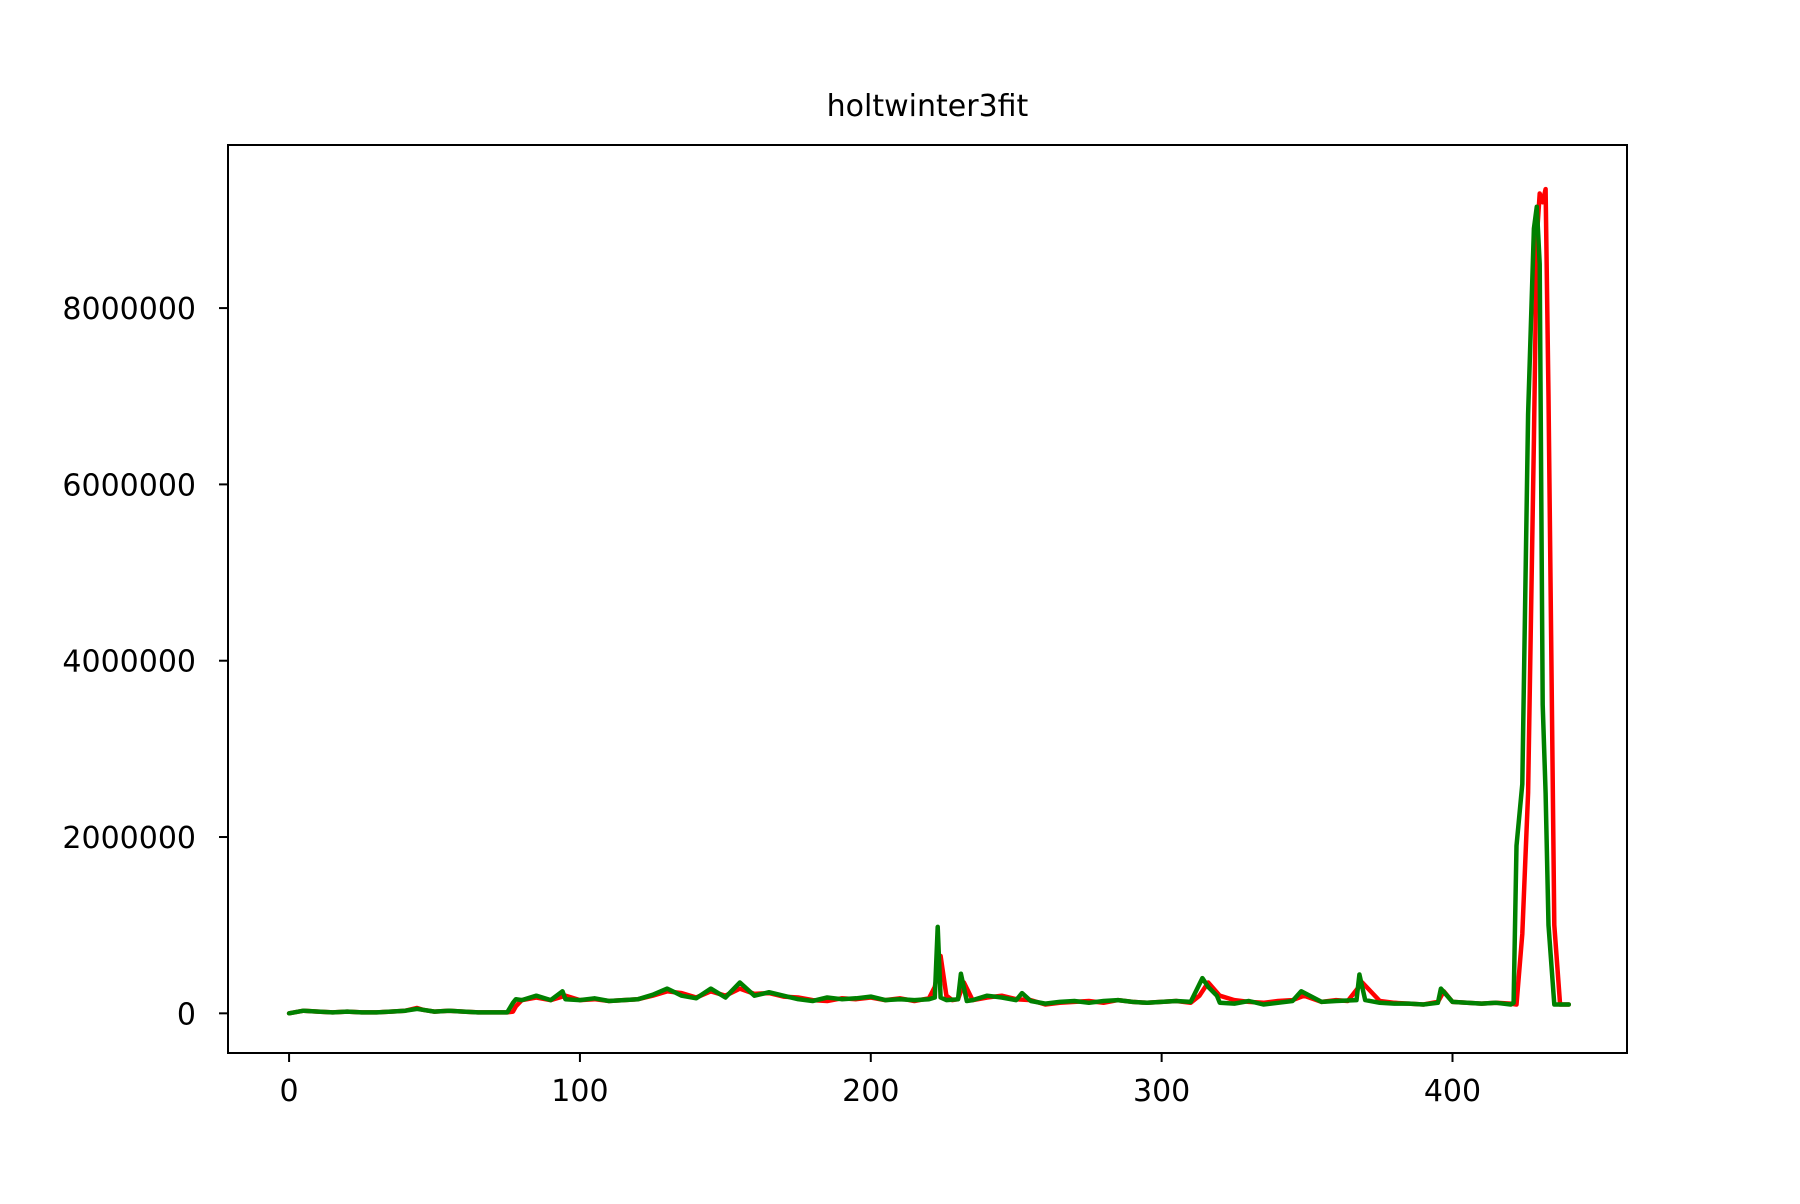 The image size is (1800, 1204). I want to click on y-tick-label: 0, so click(186, 1014).